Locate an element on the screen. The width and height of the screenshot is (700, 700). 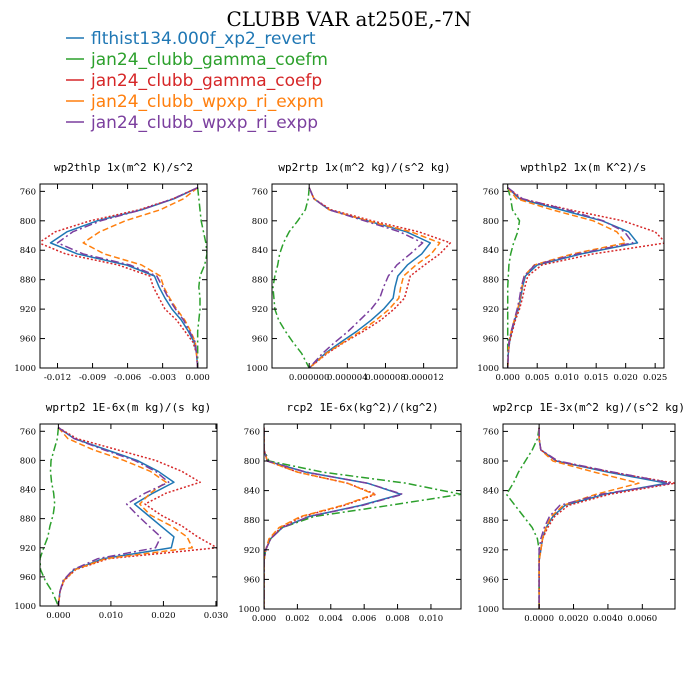
x-tick-label: 0.015 is located at coordinates (596, 378).